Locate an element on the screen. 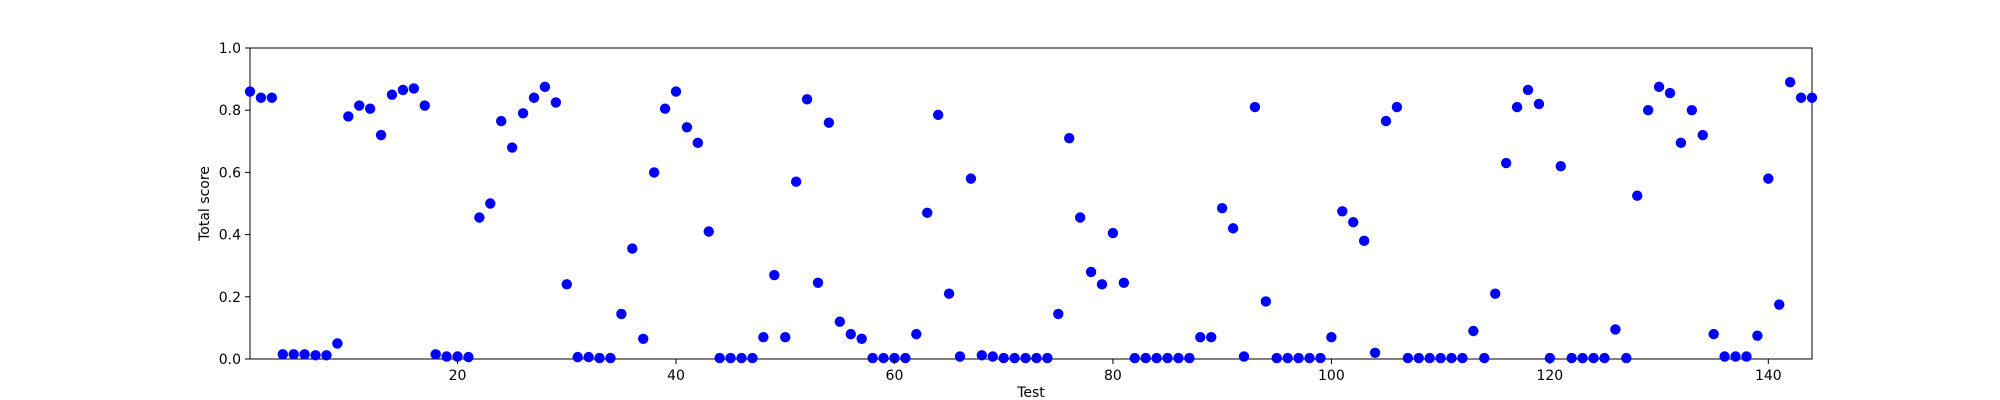  y-tick-label: 0.4 is located at coordinates (230, 236).